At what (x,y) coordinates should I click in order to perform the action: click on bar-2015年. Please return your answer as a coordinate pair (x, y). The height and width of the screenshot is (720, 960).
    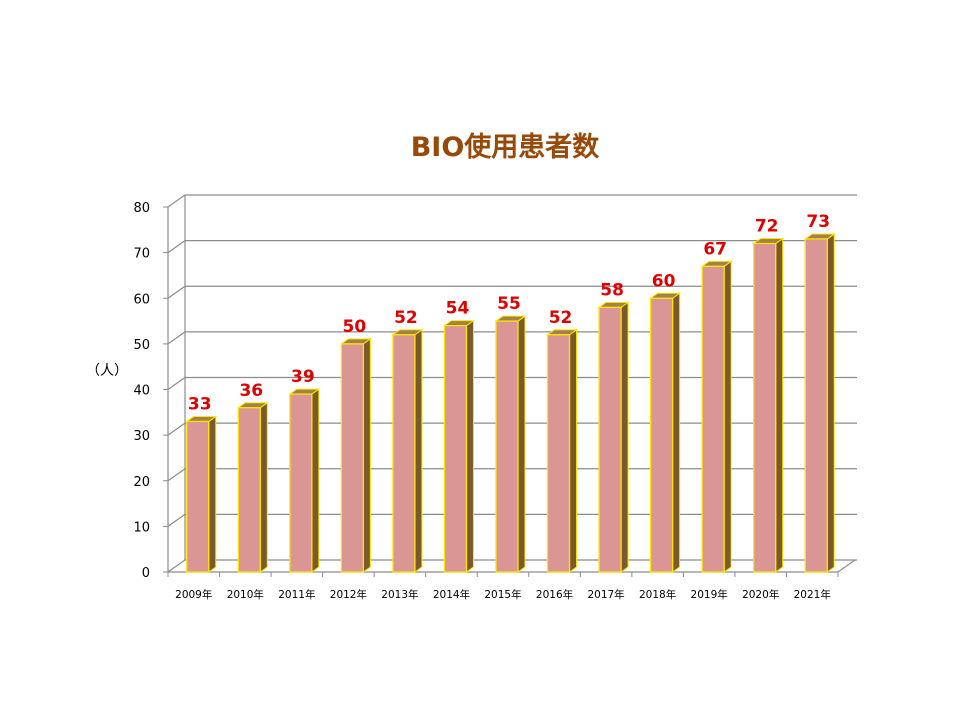
    Looking at the image, I should click on (510, 444).